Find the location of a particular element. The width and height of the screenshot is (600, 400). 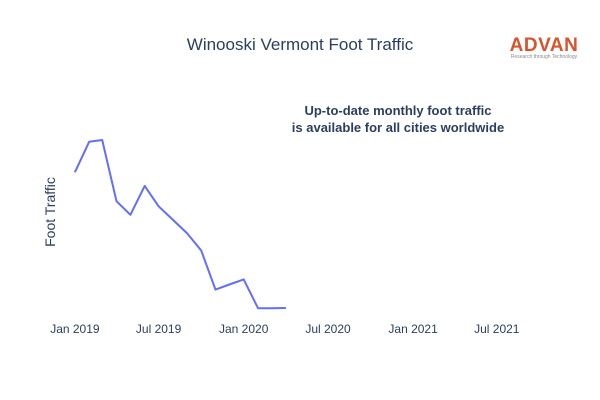

annotation-line-1: Up-to-date monthly foot traffic is located at coordinates (397, 110).